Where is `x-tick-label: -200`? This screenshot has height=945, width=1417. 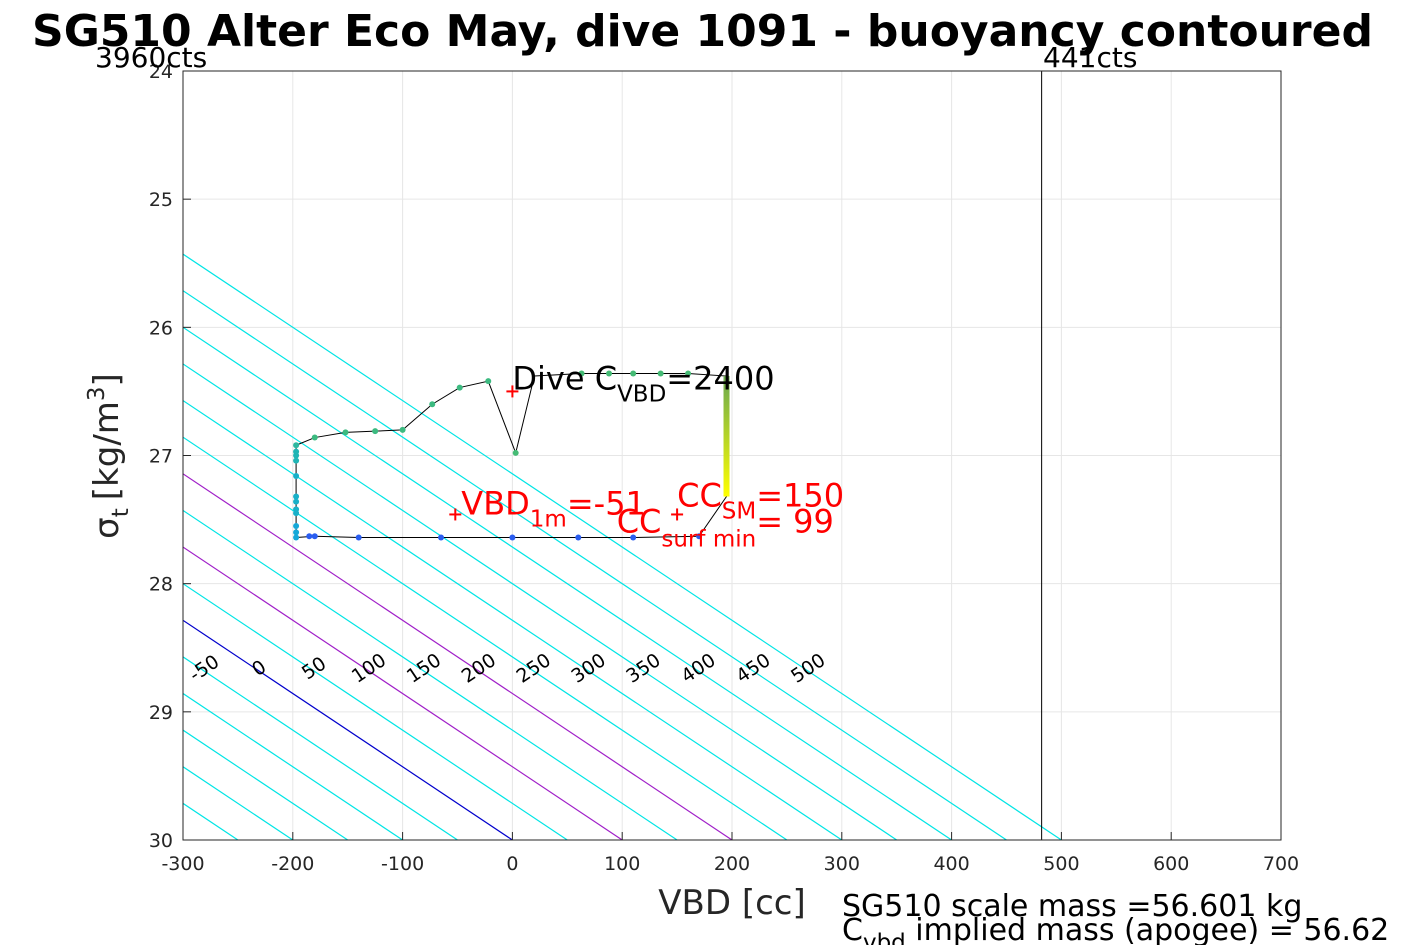 x-tick-label: -200 is located at coordinates (292, 864).